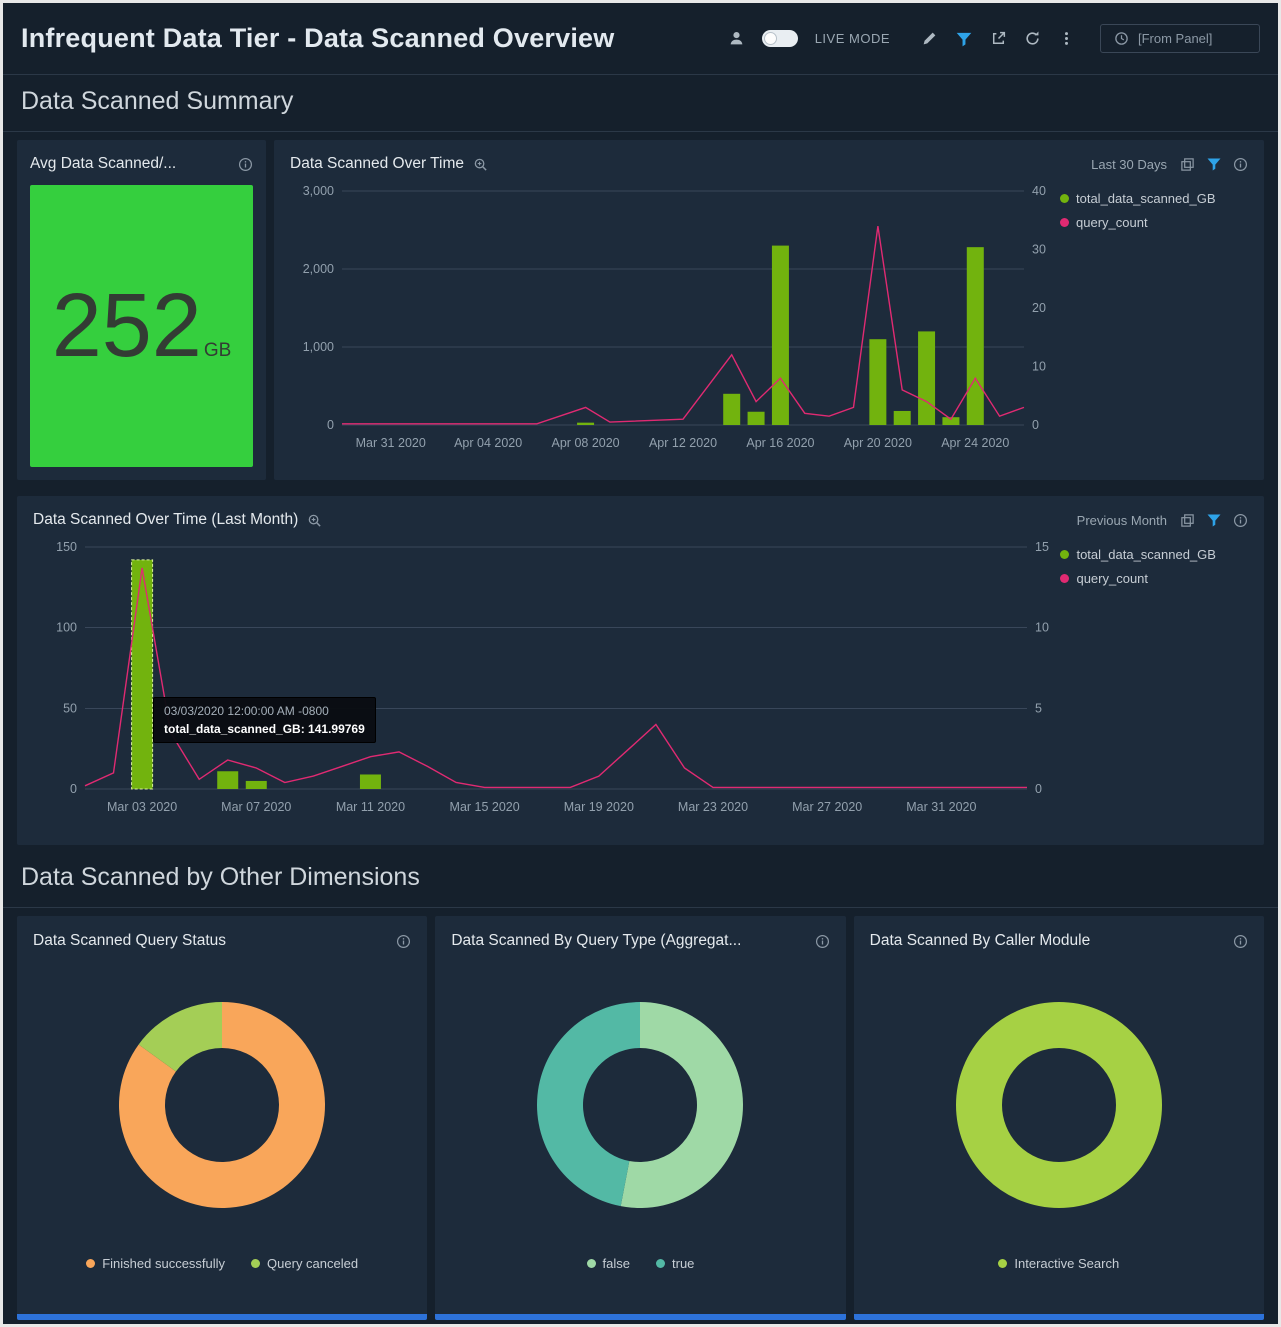 This screenshot has width=1281, height=1327. I want to click on legend-label: Query canceled, so click(313, 1263).